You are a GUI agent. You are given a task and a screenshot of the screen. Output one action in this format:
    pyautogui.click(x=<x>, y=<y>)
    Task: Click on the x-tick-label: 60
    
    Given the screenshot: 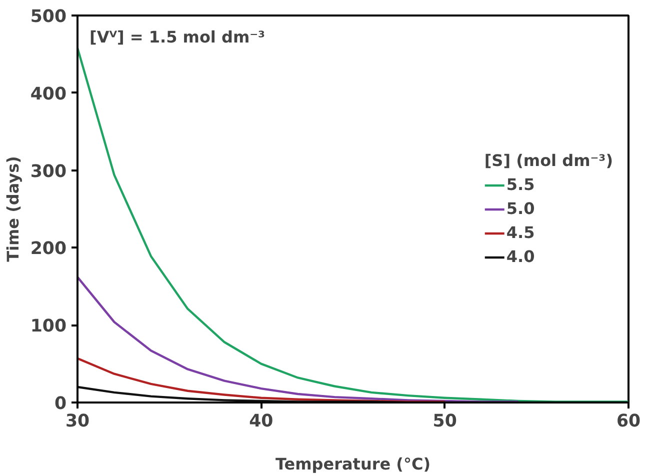 What is the action you would take?
    pyautogui.click(x=628, y=422)
    